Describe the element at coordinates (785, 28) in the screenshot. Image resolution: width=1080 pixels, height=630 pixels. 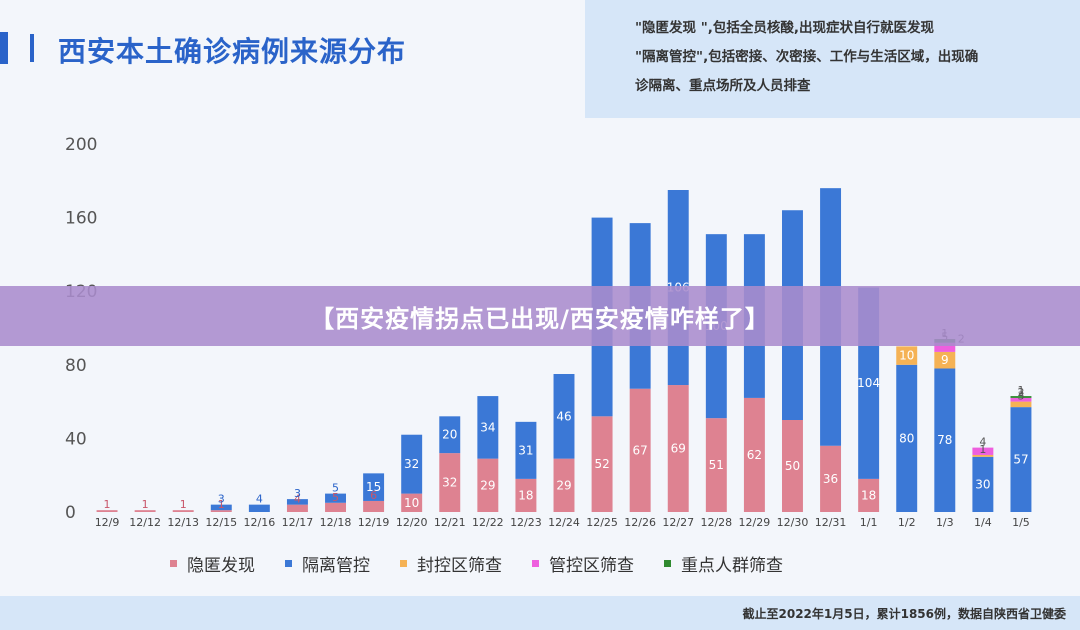
I see `note-line-1: "隐匿发现 ",包括全员核酸,出现症状自行就医发现` at that location.